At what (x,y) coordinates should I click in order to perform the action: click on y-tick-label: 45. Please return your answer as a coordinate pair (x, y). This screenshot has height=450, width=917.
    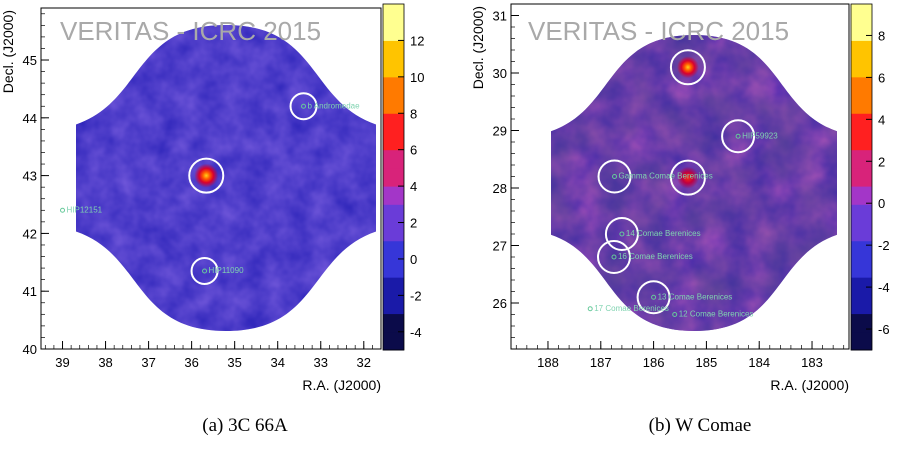
    Looking at the image, I should click on (30, 60).